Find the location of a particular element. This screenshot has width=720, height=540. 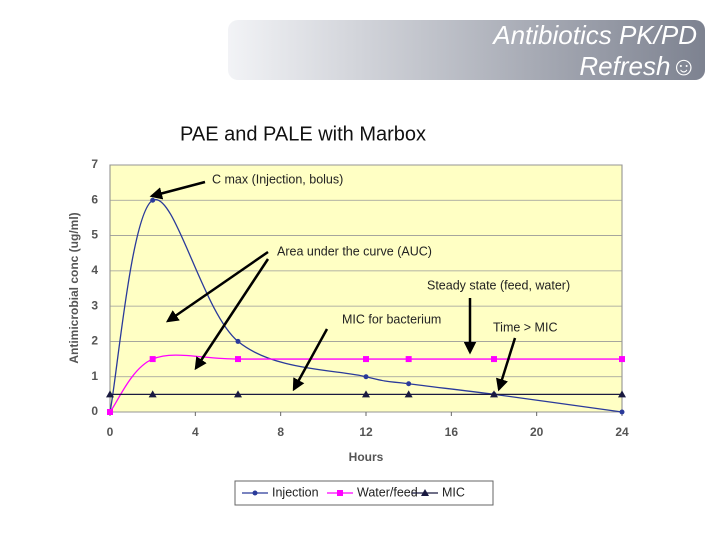

legend is located at coordinates (364, 493).